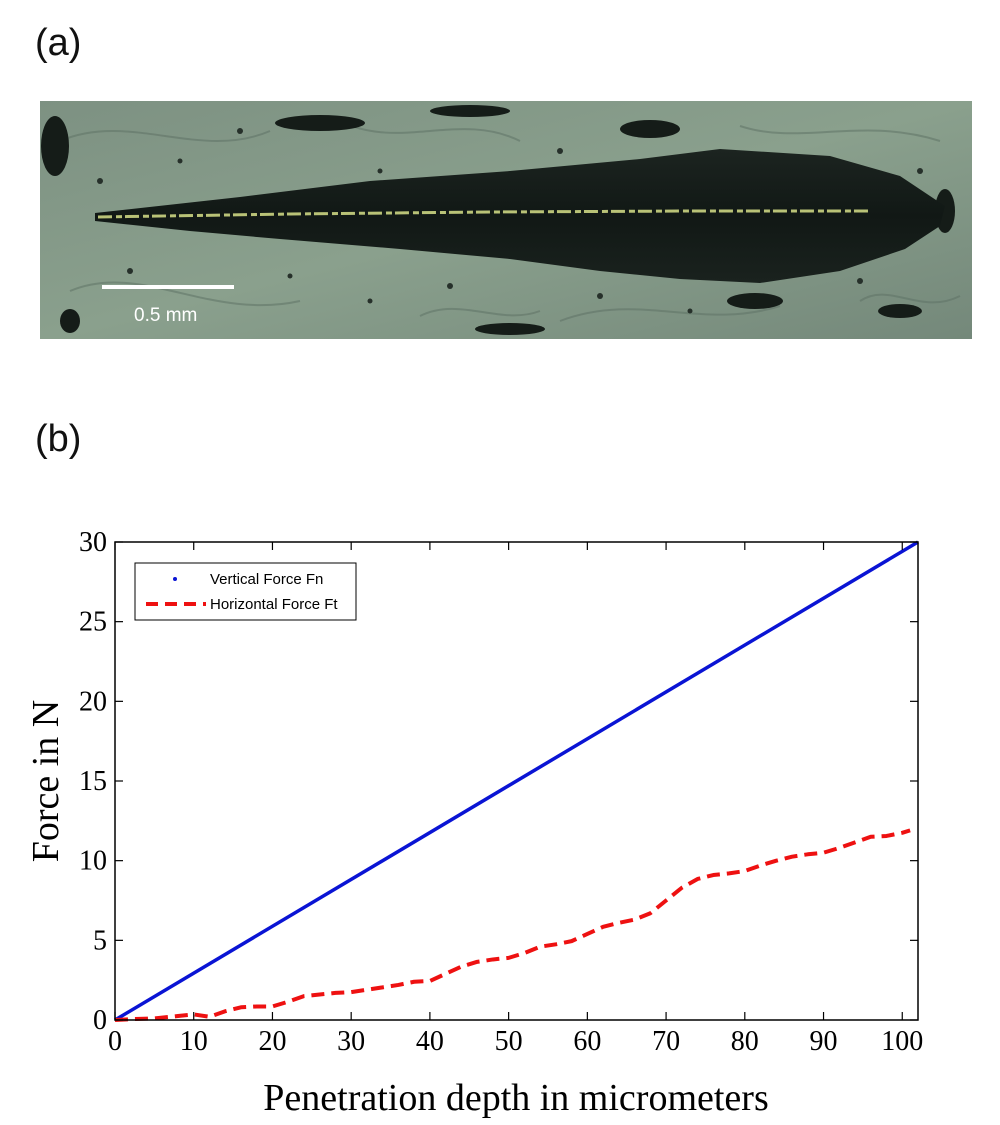 The width and height of the screenshot is (1000, 1125). What do you see at coordinates (824, 1041) in the screenshot?
I see `x-tick-label: 90` at bounding box center [824, 1041].